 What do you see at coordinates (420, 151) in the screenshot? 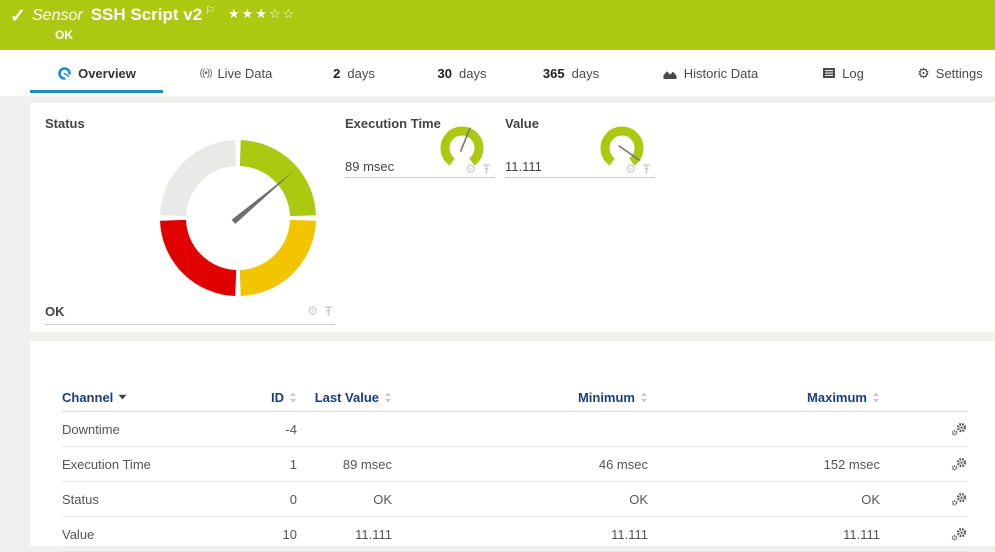
I see `execution-time-gauge-block: Execution Time 89 msec ⚙` at bounding box center [420, 151].